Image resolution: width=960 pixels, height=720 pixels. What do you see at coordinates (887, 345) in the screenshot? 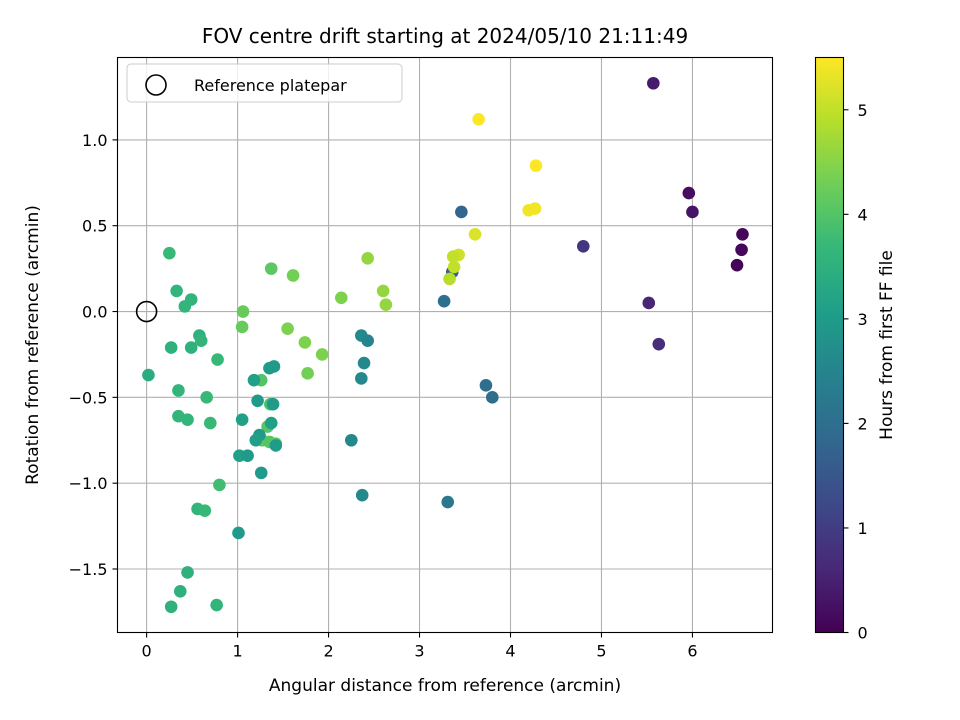
I see `colorbar-label: Hours from first FF file` at bounding box center [887, 345].